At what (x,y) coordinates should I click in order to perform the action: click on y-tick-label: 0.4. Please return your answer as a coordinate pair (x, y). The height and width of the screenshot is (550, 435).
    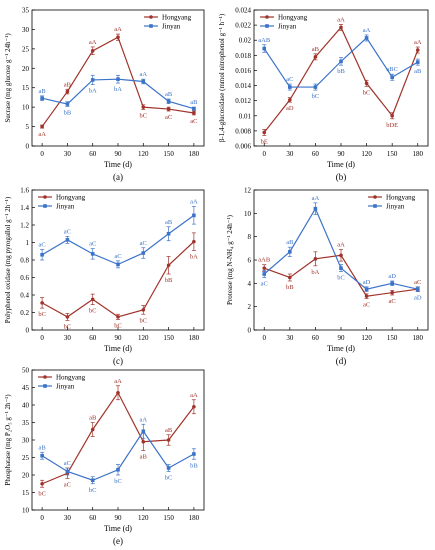
    Looking at the image, I should click on (24, 296).